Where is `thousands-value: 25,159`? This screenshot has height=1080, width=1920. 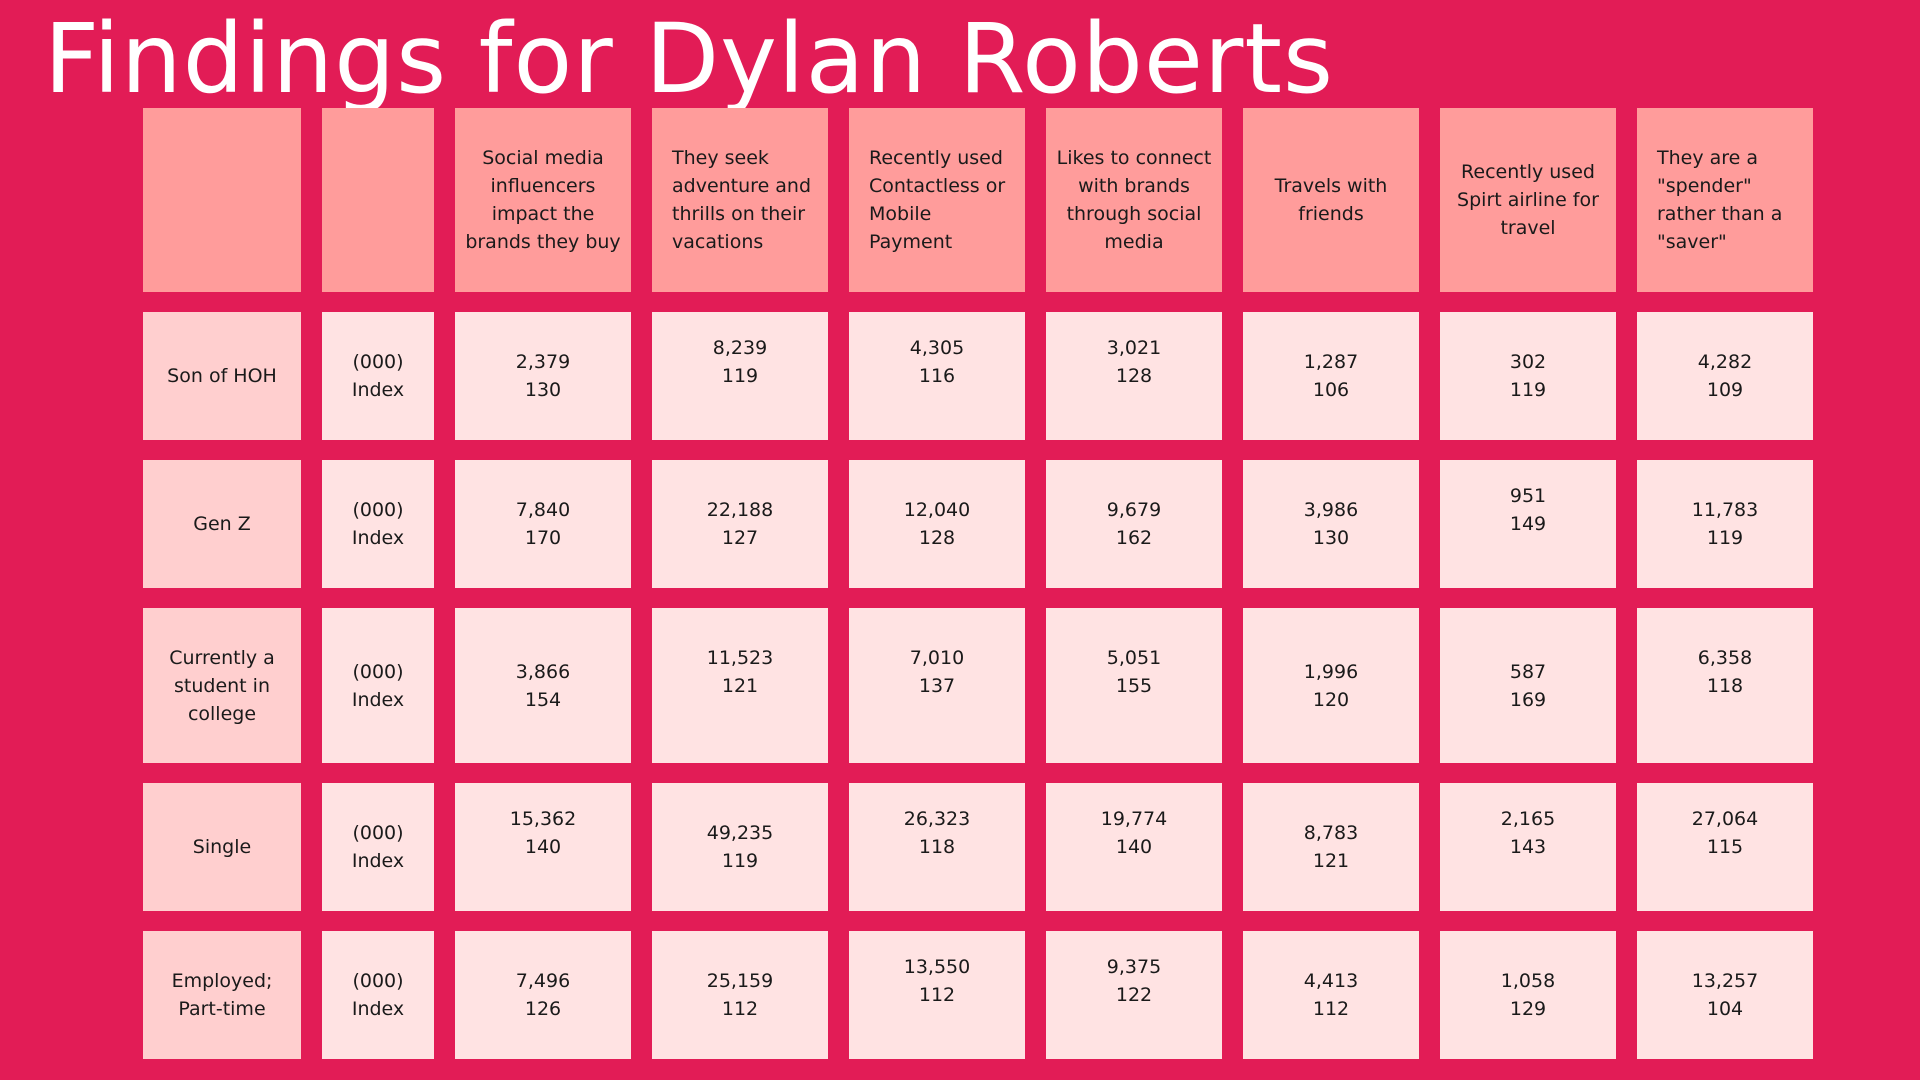
thousands-value: 25,159 is located at coordinates (740, 981).